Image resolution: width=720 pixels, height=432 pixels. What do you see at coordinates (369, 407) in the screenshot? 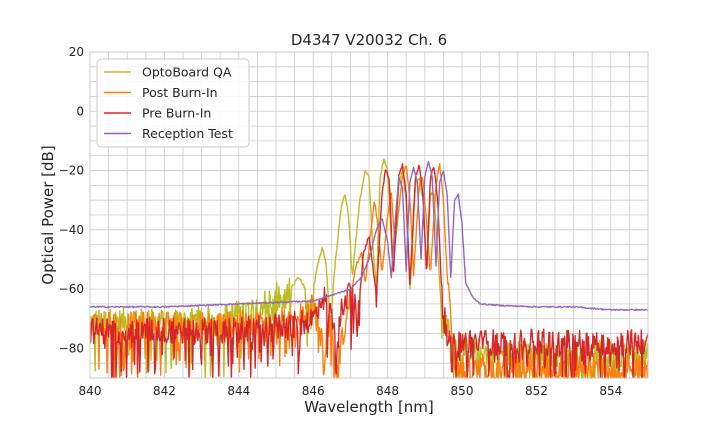
I see `x-axis-label: Wavelength [nm]` at bounding box center [369, 407].